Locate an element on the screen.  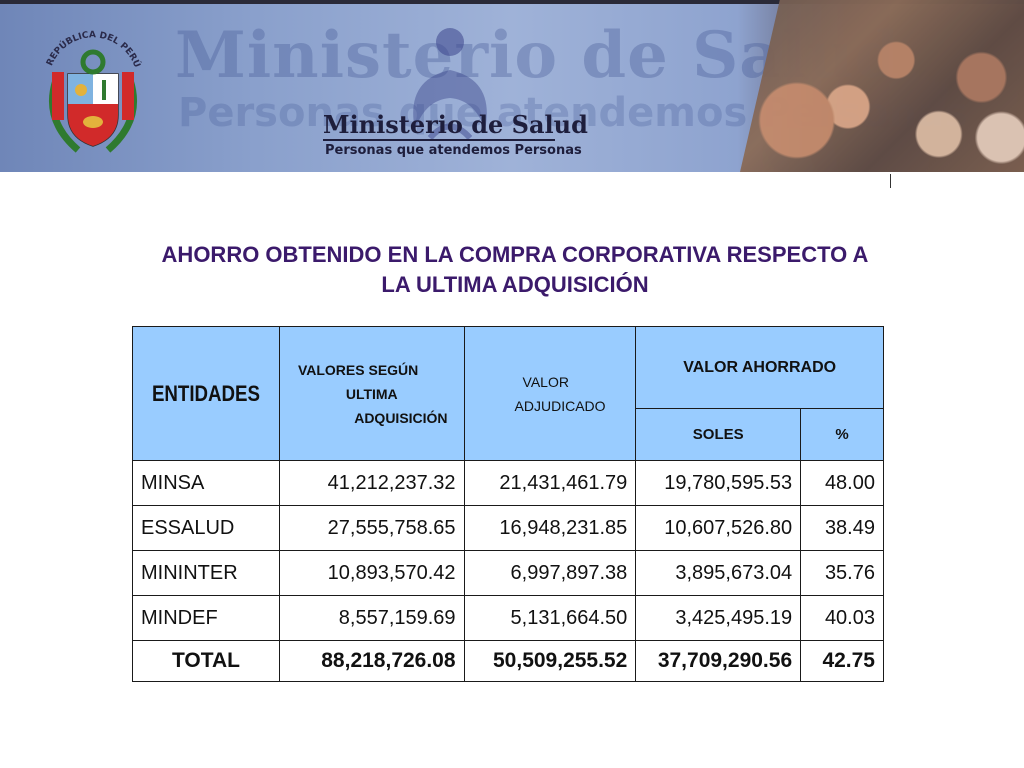
total-ultima: 88,218,726.08 is located at coordinates (371, 661).